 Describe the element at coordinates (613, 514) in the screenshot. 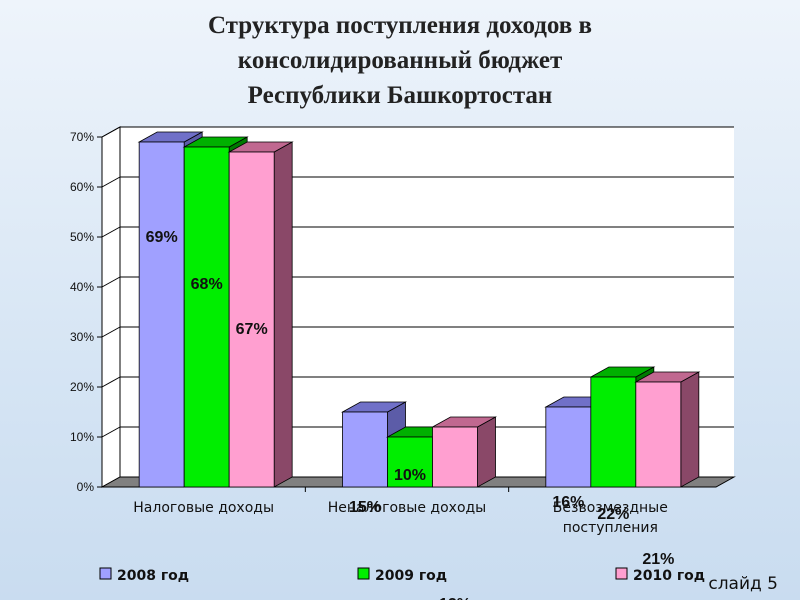

I see `data-label: 22%` at that location.